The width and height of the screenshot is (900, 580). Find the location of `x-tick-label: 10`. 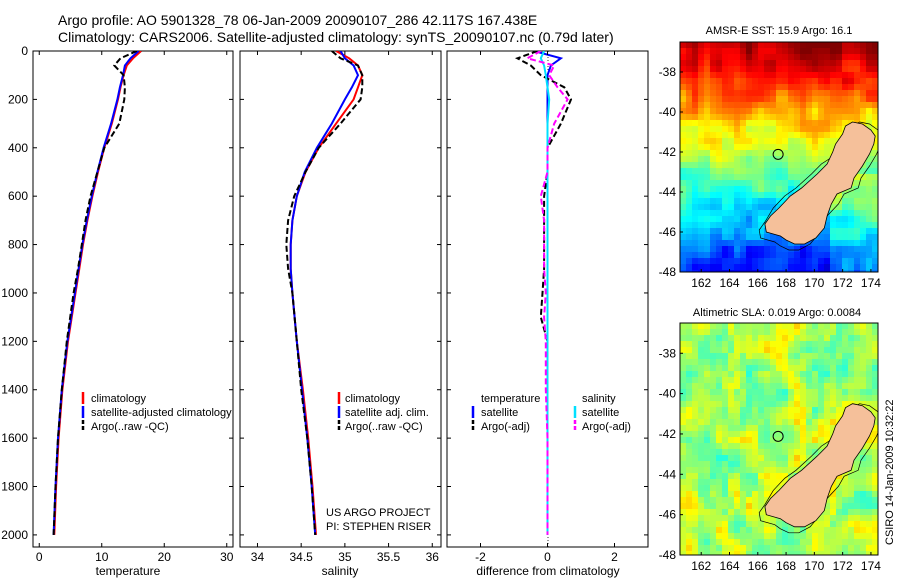

x-tick-label: 10 is located at coordinates (102, 557).